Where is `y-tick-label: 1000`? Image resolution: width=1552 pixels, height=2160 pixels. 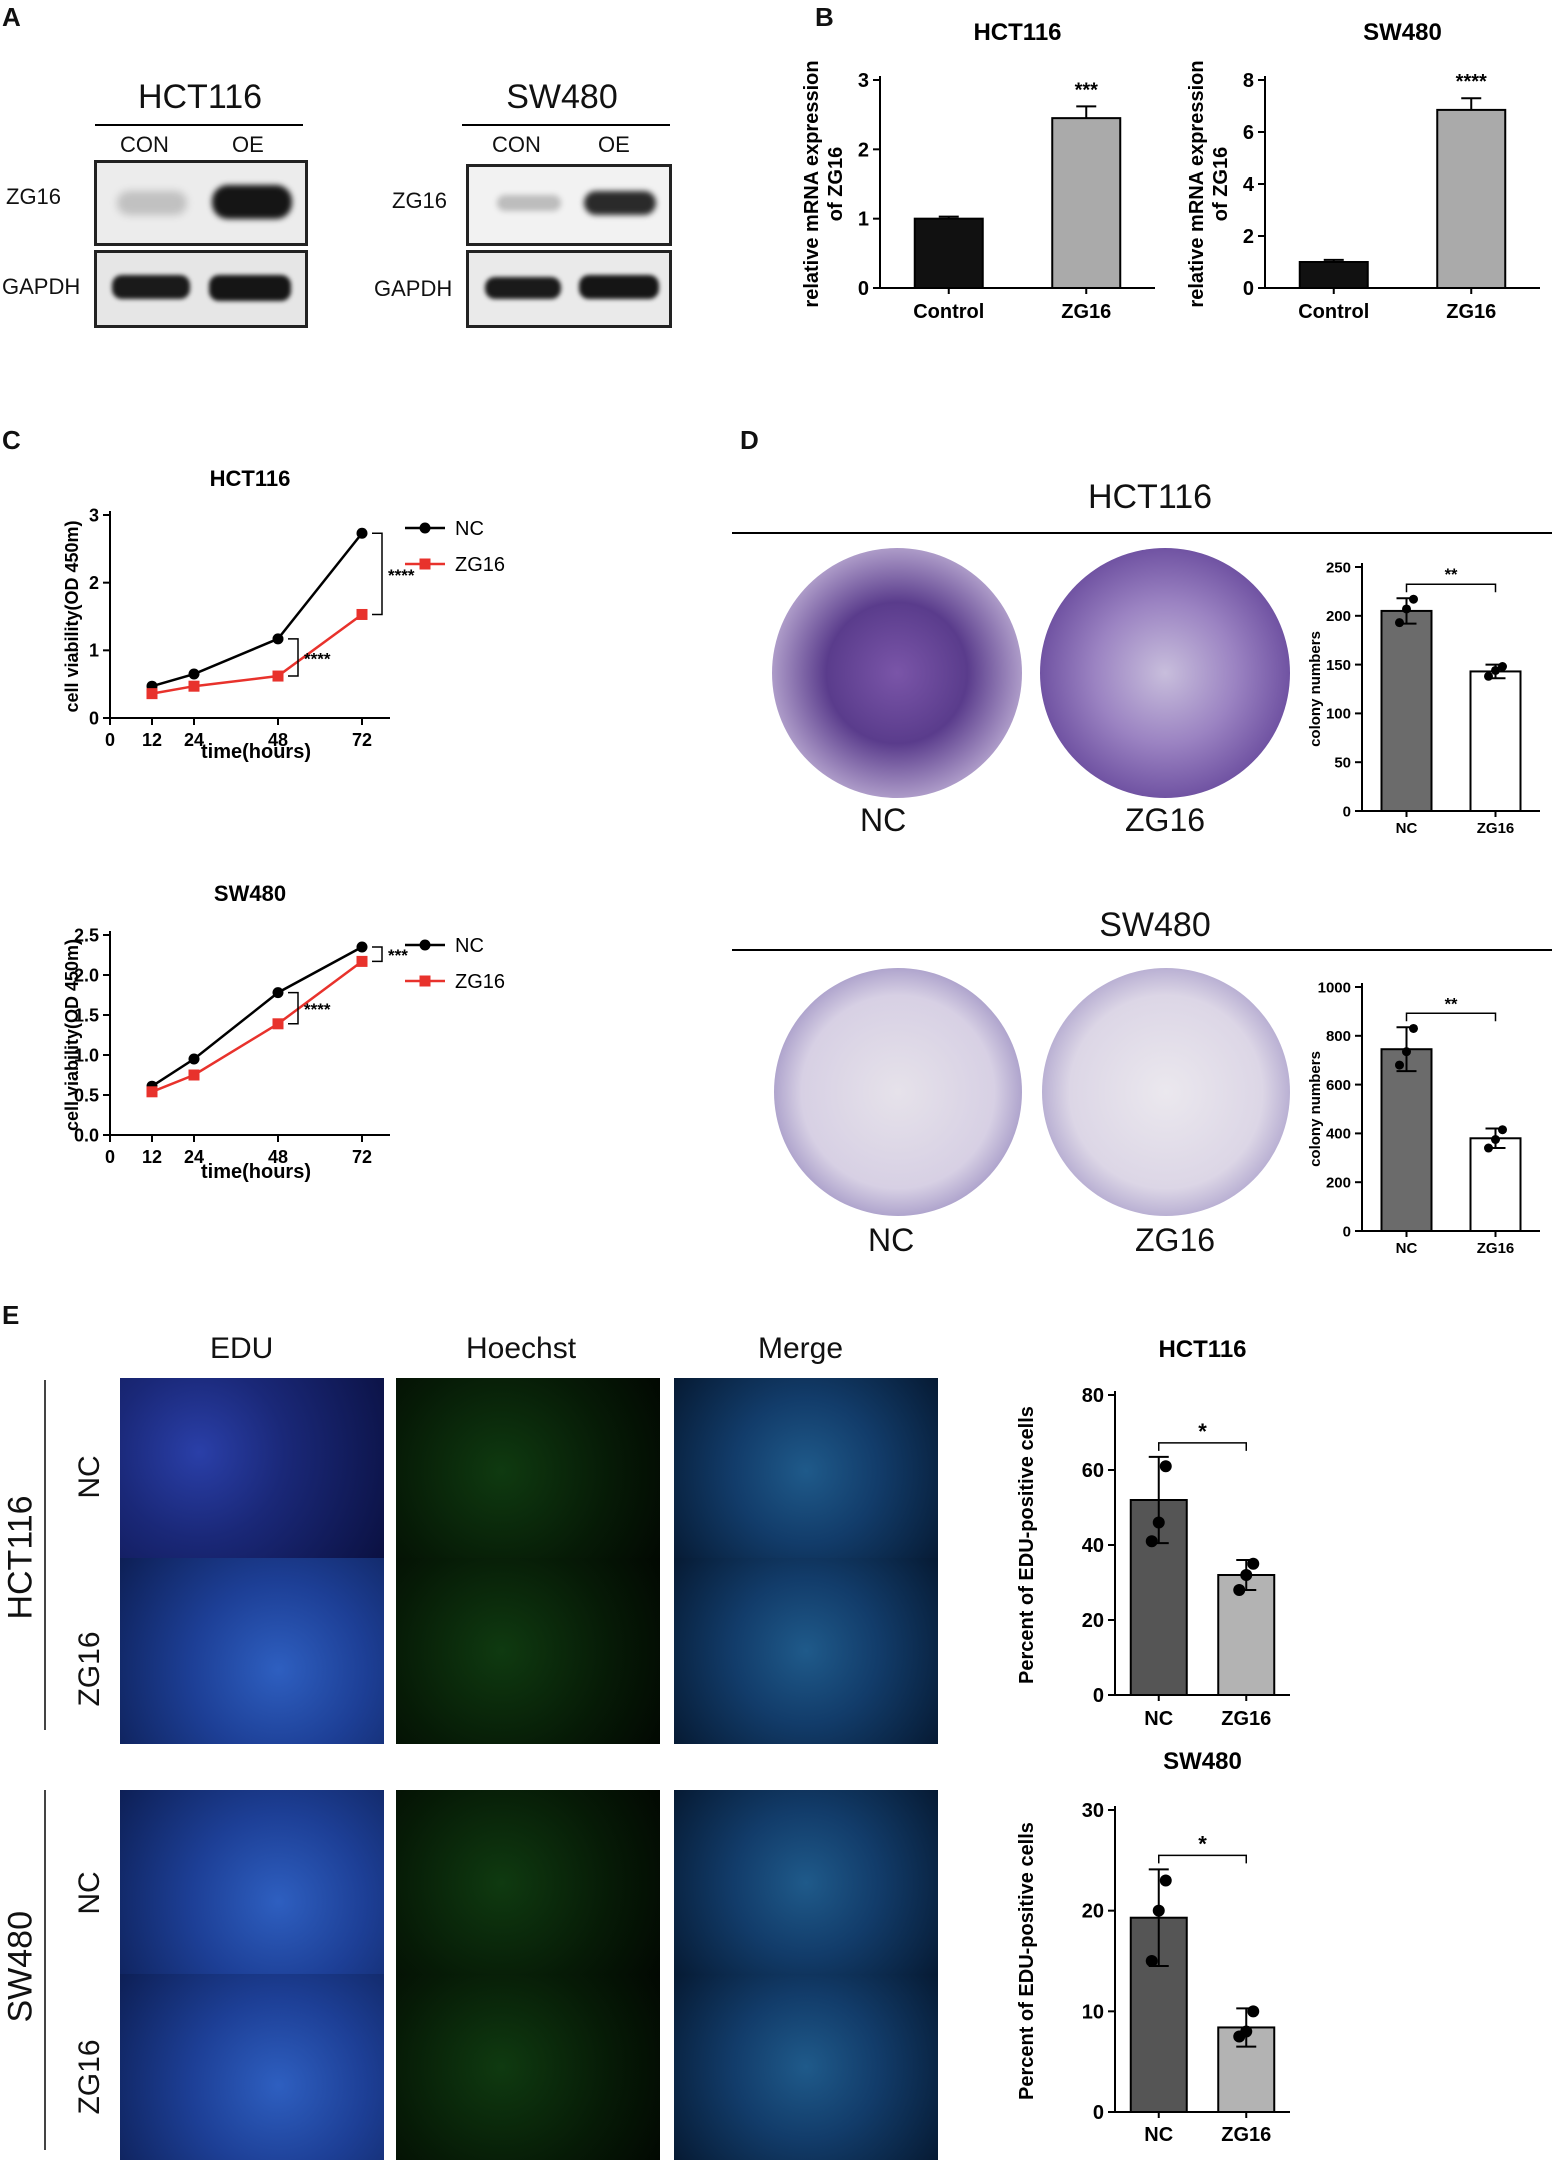 y-tick-label: 1000 is located at coordinates (1334, 987).